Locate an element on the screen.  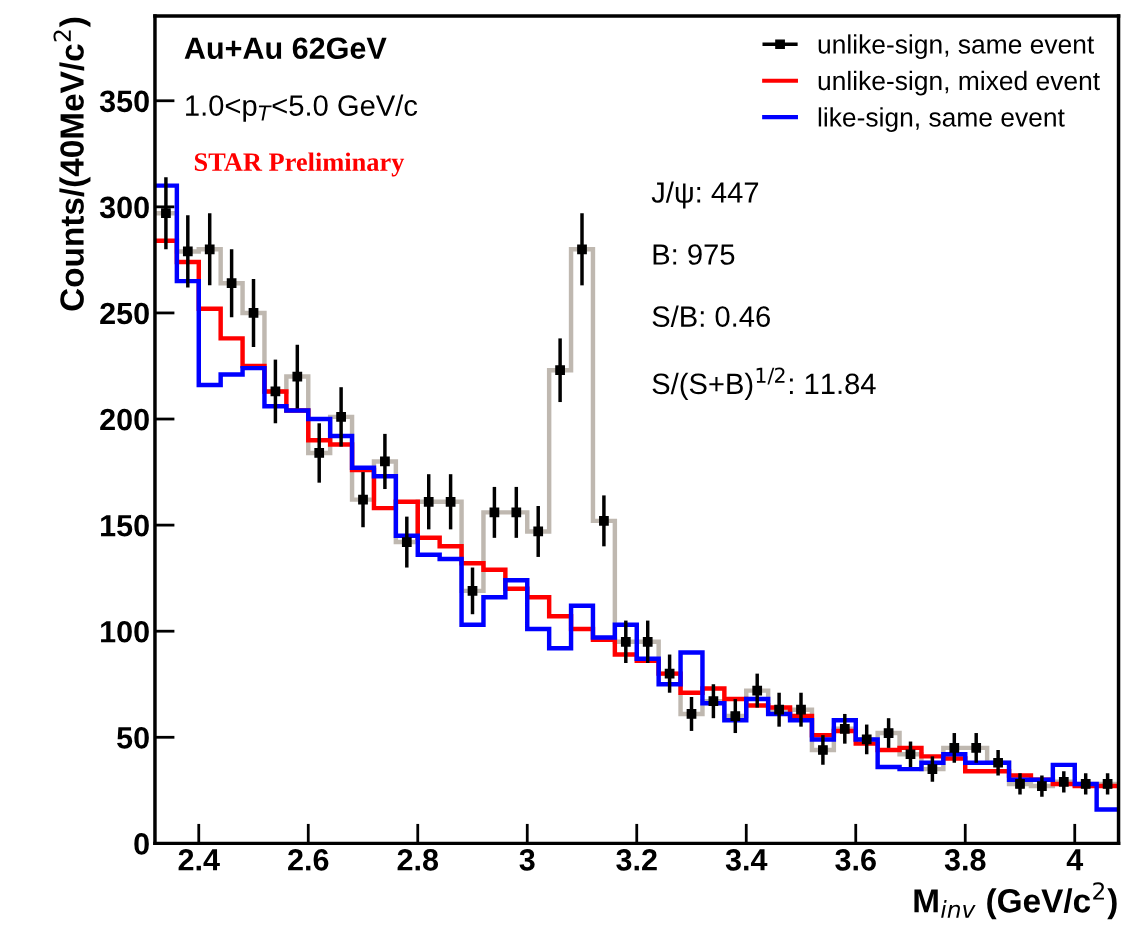
legend-label: like-sign, same event is located at coordinates (941, 119).